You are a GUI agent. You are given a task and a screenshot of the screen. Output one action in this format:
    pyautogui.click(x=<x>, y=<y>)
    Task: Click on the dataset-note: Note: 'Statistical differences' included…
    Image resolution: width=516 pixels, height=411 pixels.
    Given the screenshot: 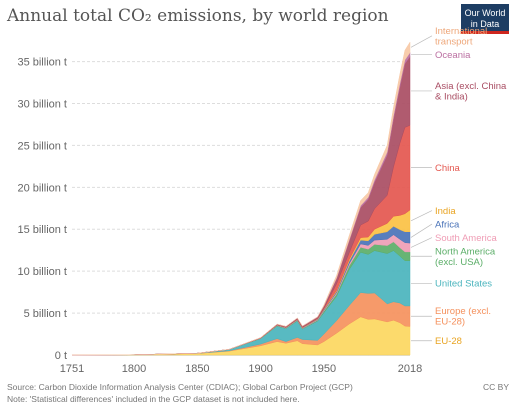 What is the action you would take?
    pyautogui.click(x=153, y=399)
    